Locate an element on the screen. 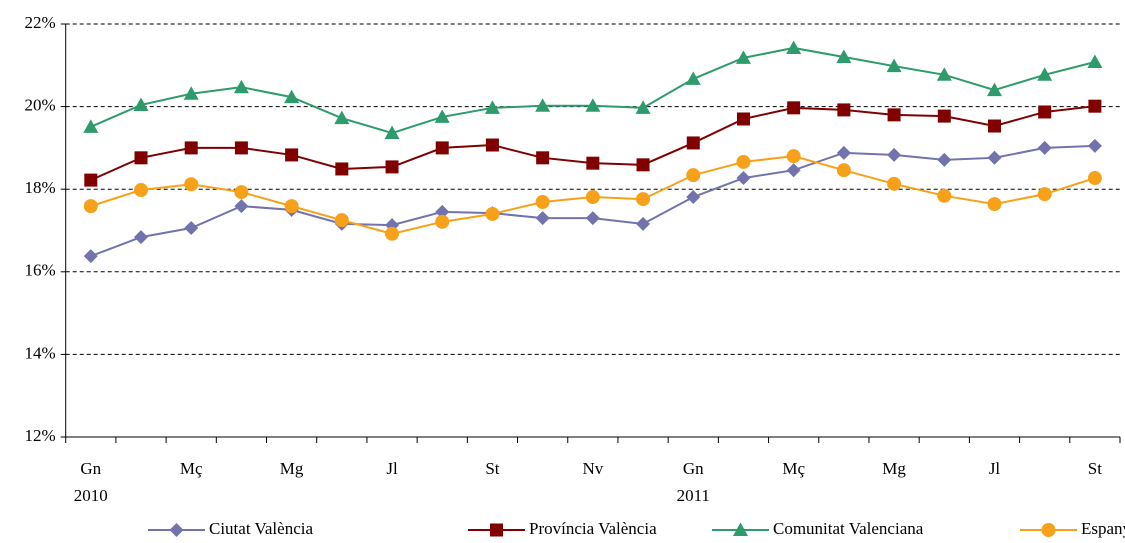 This screenshot has width=1125, height=543. legend-label: Comunitat Valenciana is located at coordinates (848, 528).